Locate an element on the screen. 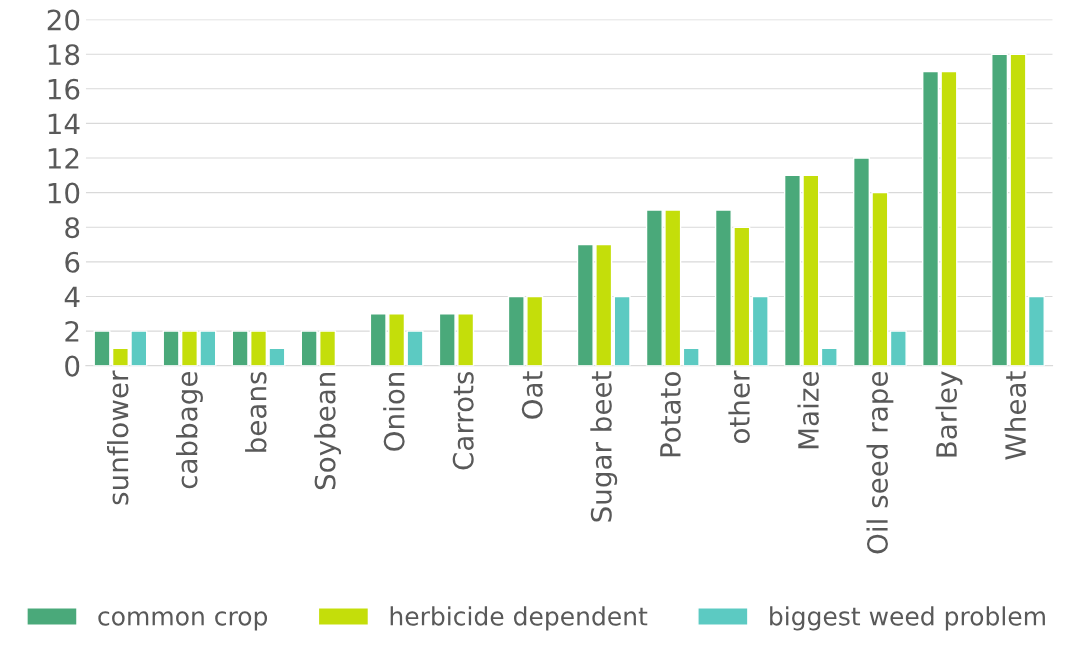 This screenshot has width=1074, height=653. y-tick-label: 10 is located at coordinates (64, 193).